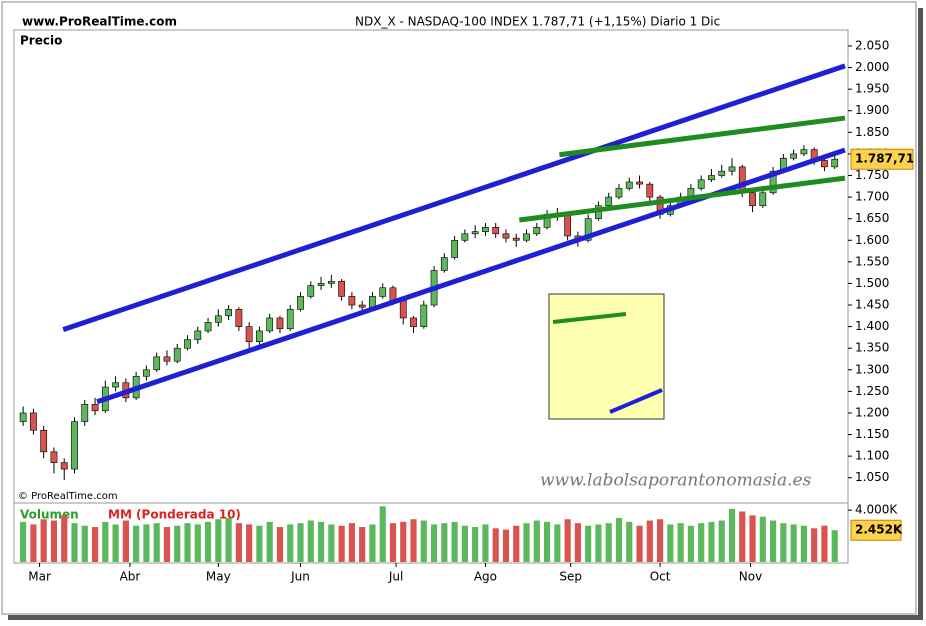 This screenshot has height=626, width=926. I want to click on inset-box, so click(606, 356).